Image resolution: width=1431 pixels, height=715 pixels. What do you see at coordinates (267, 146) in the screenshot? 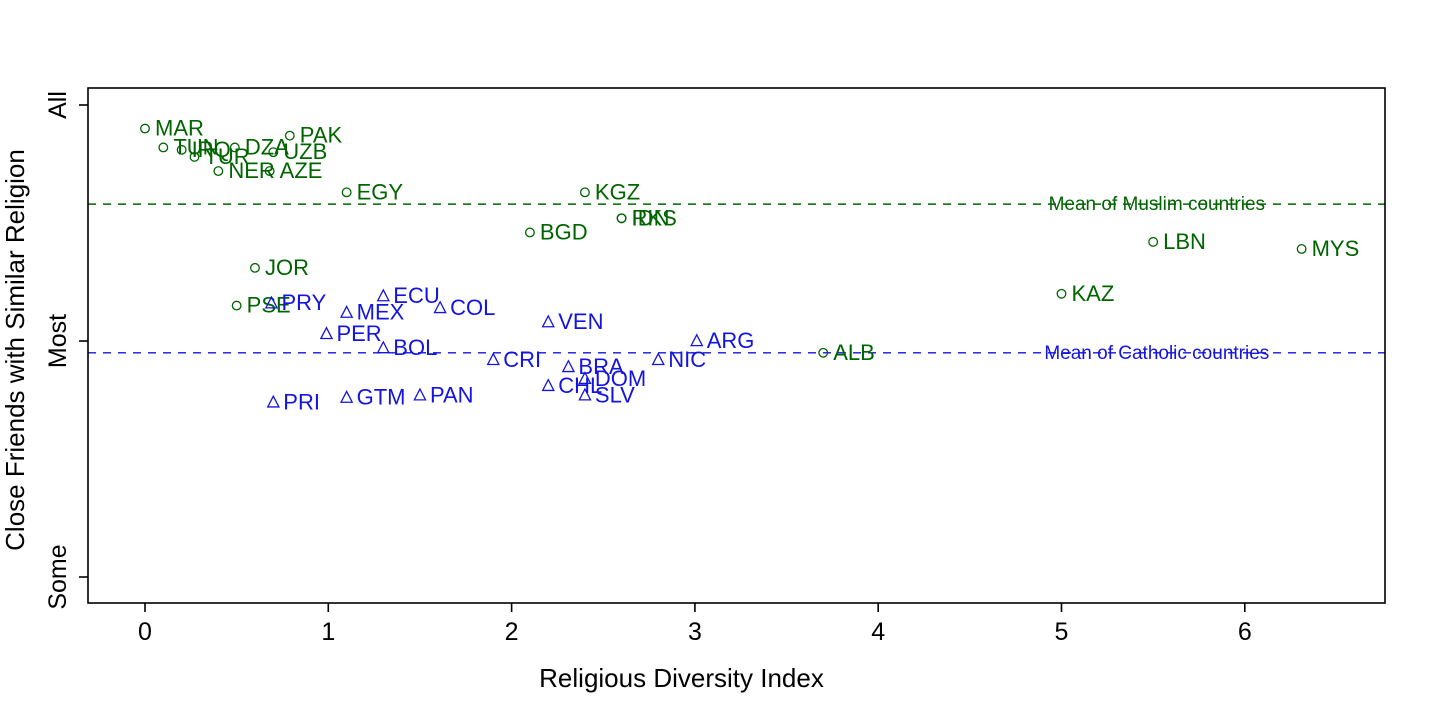
I see `country-label-DZA: DZA` at bounding box center [267, 146].